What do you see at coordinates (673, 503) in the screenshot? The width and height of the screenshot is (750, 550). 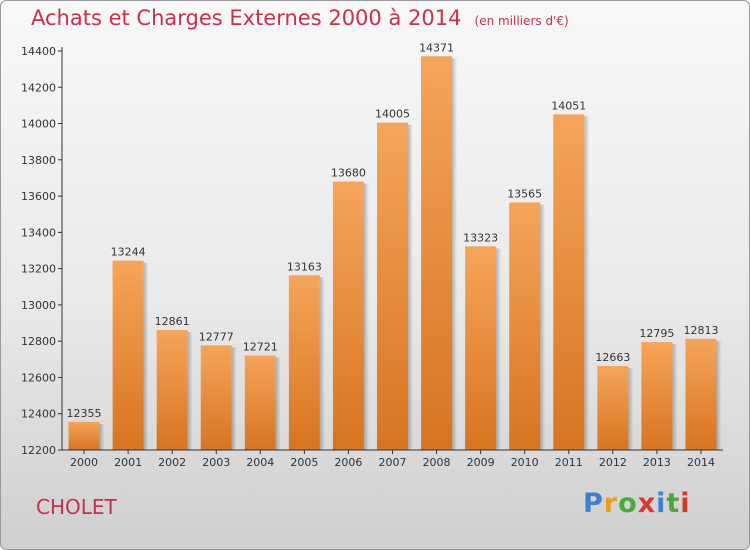 I see `logo-letter: t` at bounding box center [673, 503].